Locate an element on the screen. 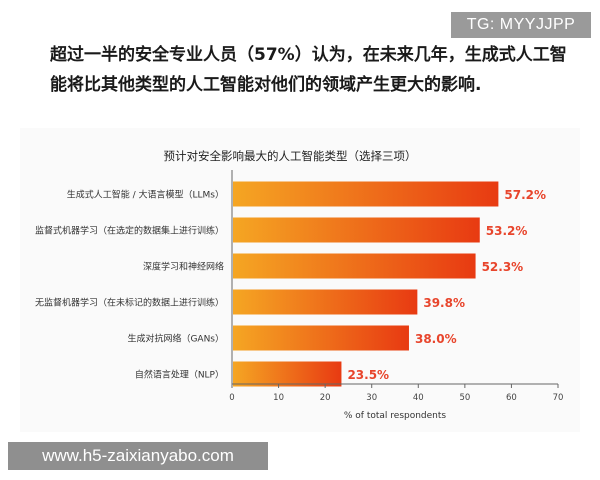  category-label: 生成式人工智能 / 大语言模型（LLMs） is located at coordinates (145, 195).